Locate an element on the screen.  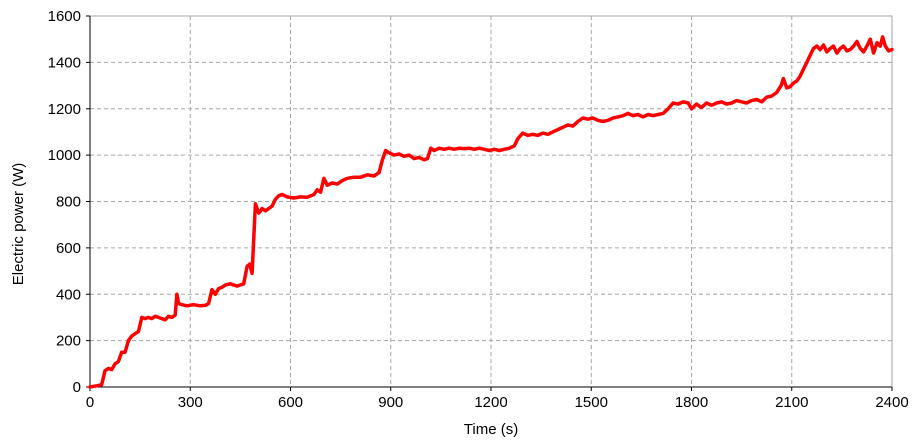
y-tick-label: 1400 is located at coordinates (64, 62).